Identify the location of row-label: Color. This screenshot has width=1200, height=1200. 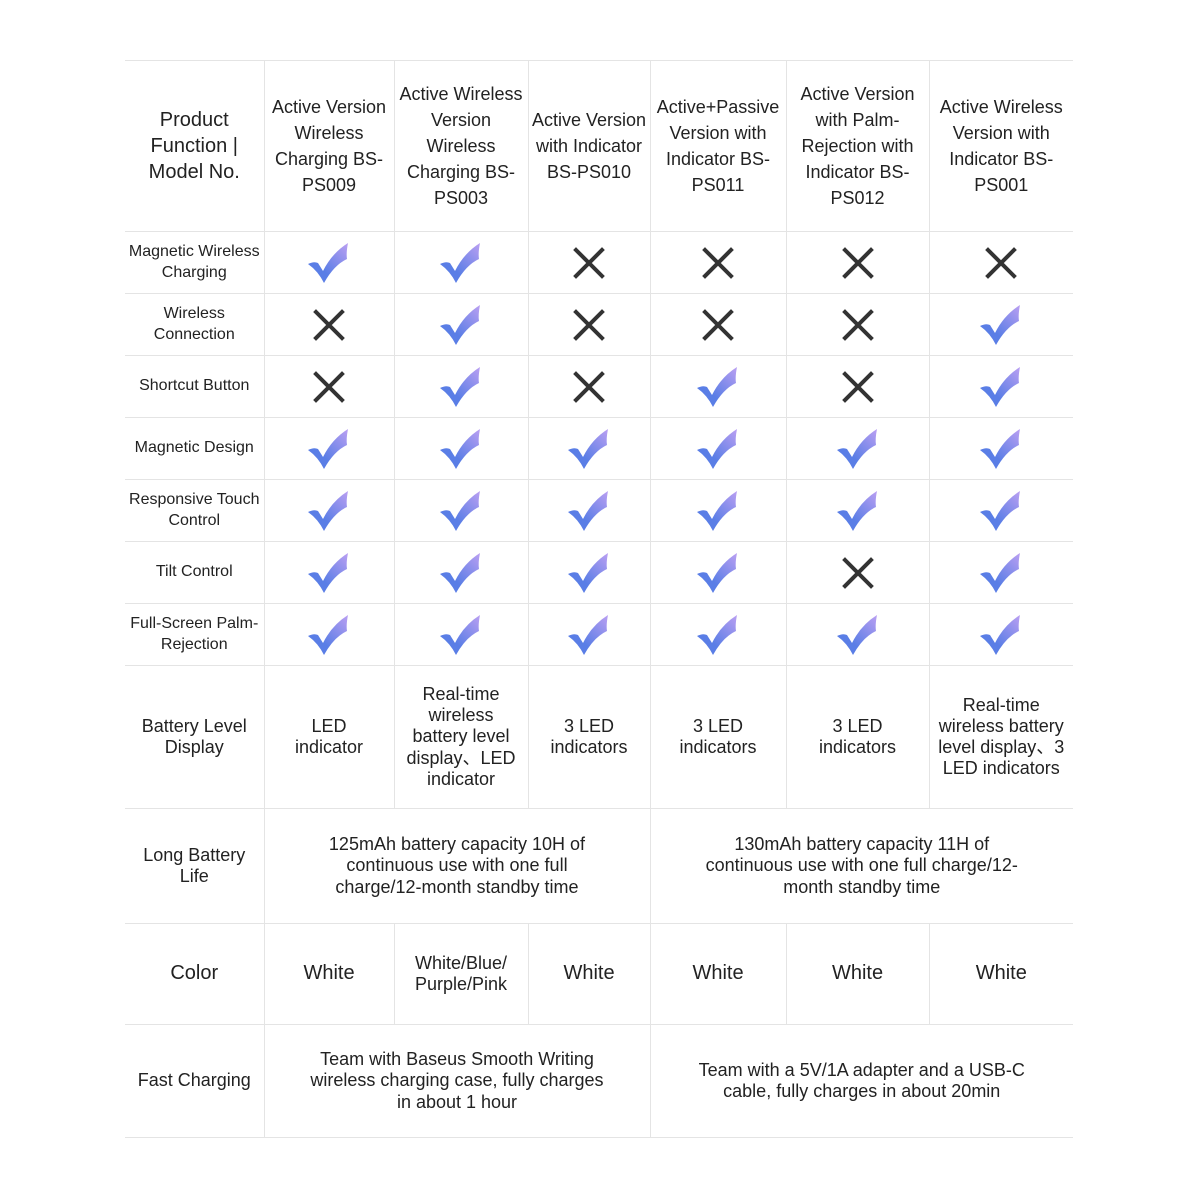
(195, 974).